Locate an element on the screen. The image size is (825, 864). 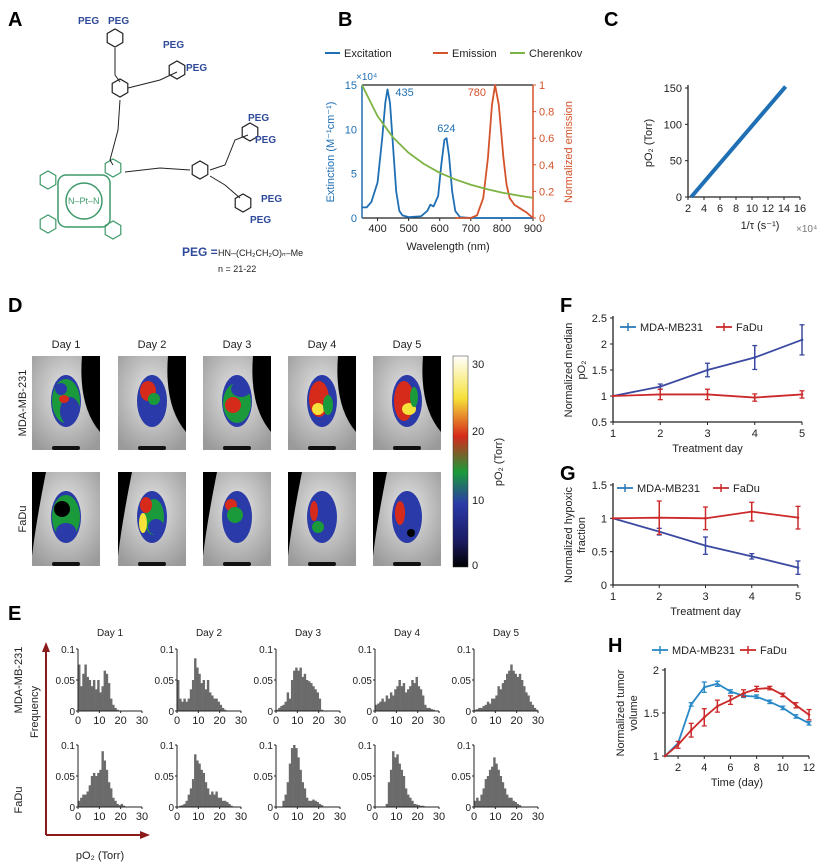
peg-definition-label: PEG = is located at coordinates (200, 252).